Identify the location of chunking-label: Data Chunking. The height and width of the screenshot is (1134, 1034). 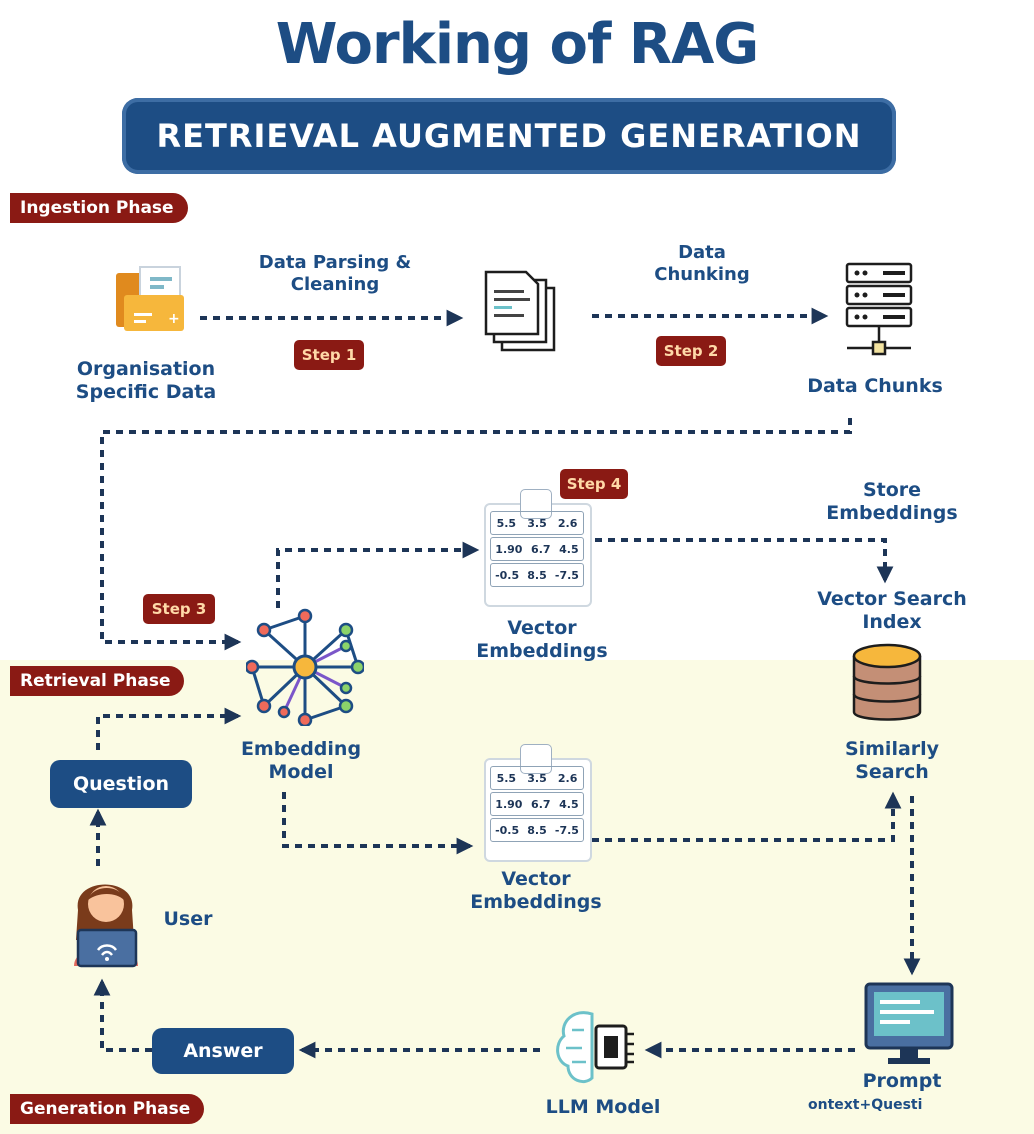
(702, 263).